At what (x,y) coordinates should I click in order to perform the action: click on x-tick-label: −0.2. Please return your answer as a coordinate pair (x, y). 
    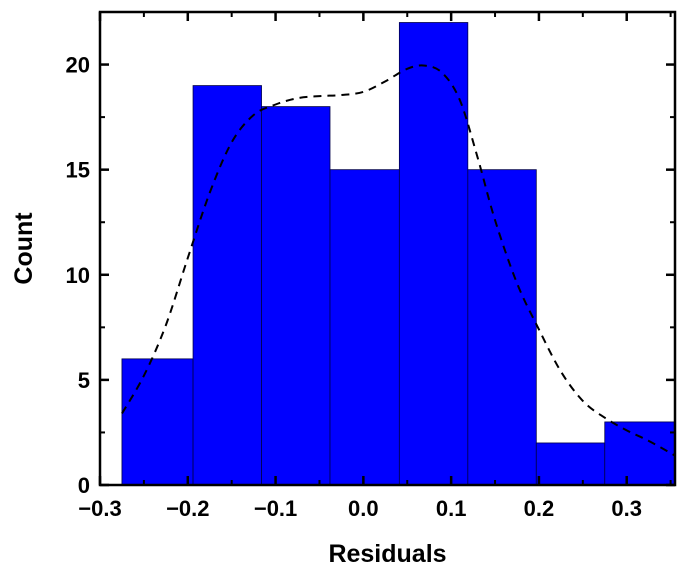
    Looking at the image, I should click on (187, 508).